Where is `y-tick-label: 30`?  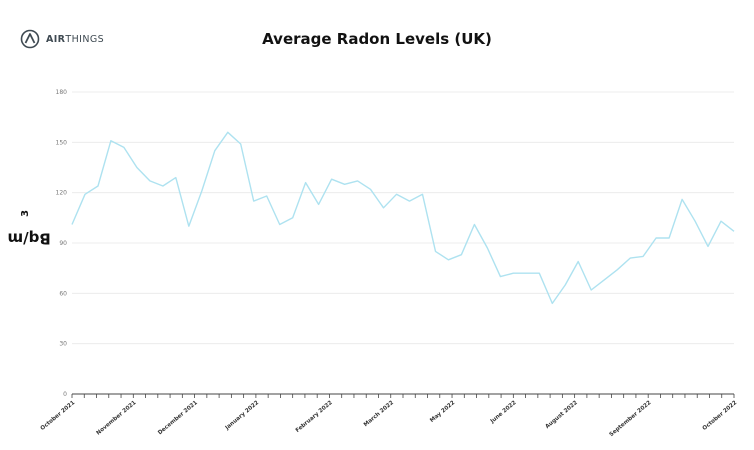 y-tick-label: 30 is located at coordinates (63, 344).